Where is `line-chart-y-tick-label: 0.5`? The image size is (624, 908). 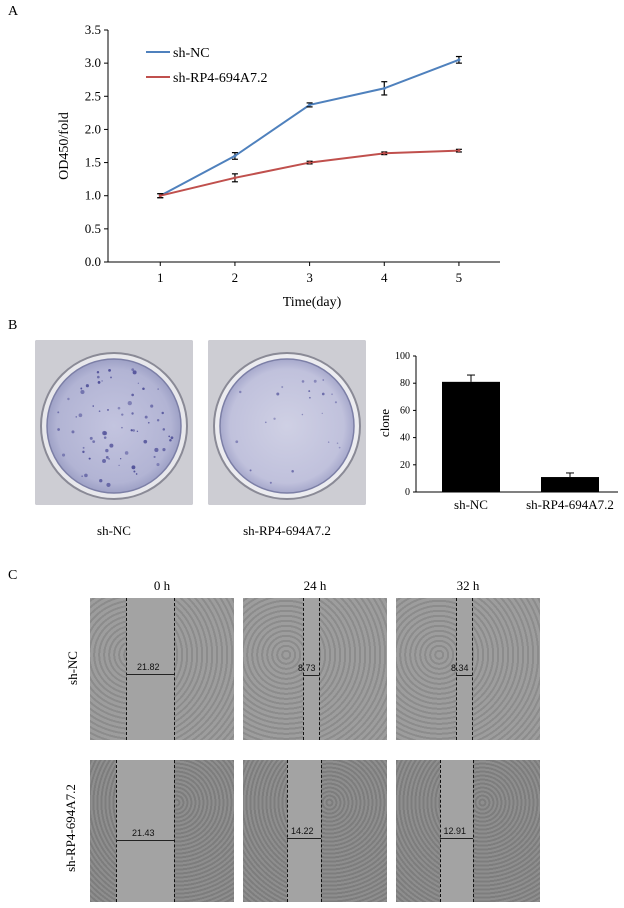
line-chart-y-tick-label: 0.5 is located at coordinates (93, 228).